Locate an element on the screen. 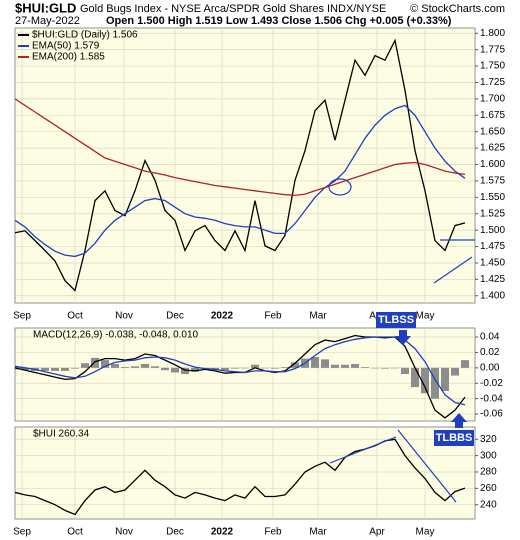 The image size is (520, 540). y-tick-label: 320 is located at coordinates (488, 439).